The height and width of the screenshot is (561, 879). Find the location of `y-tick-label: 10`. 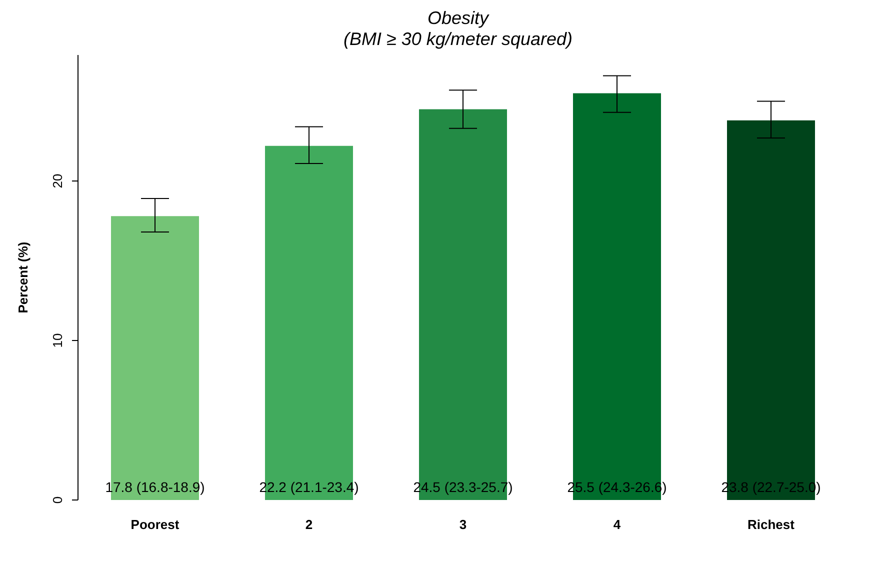

y-tick-label: 10 is located at coordinates (57, 340).